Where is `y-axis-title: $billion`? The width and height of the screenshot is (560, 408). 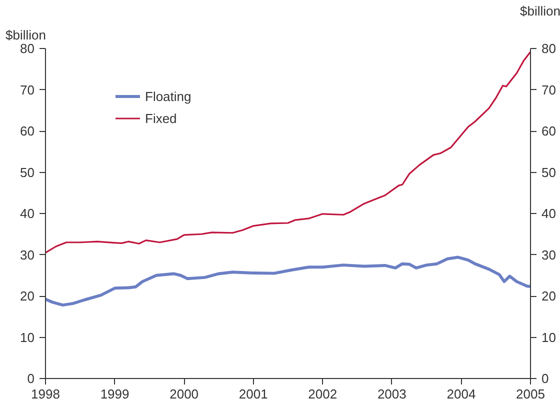 y-axis-title: $billion is located at coordinates (26, 35).